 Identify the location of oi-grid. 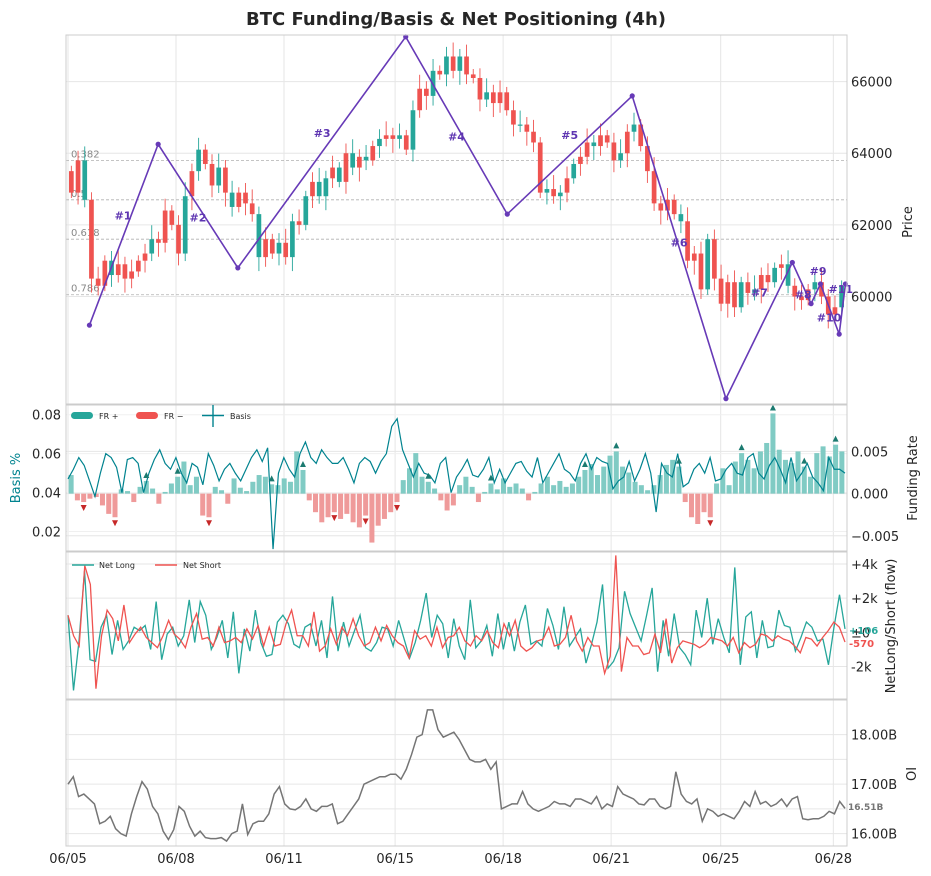
(456, 773).